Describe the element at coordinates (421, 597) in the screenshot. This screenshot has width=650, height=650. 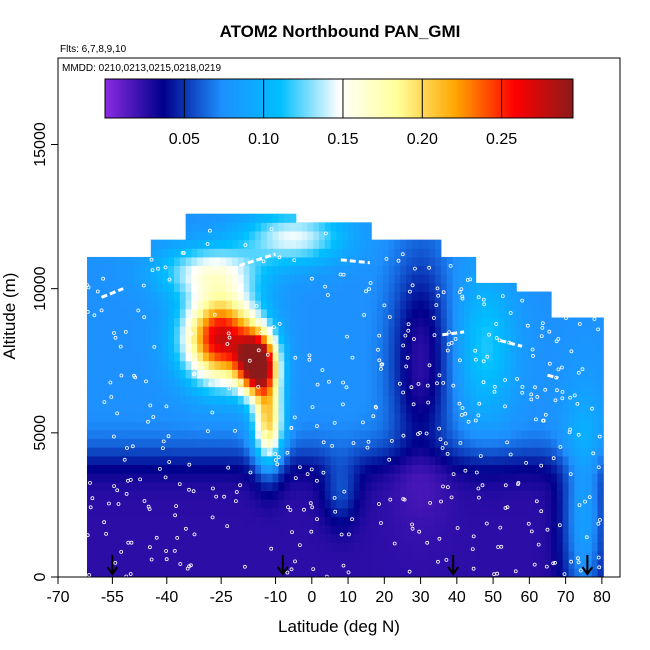
I see `x-tick-label: 30` at that location.